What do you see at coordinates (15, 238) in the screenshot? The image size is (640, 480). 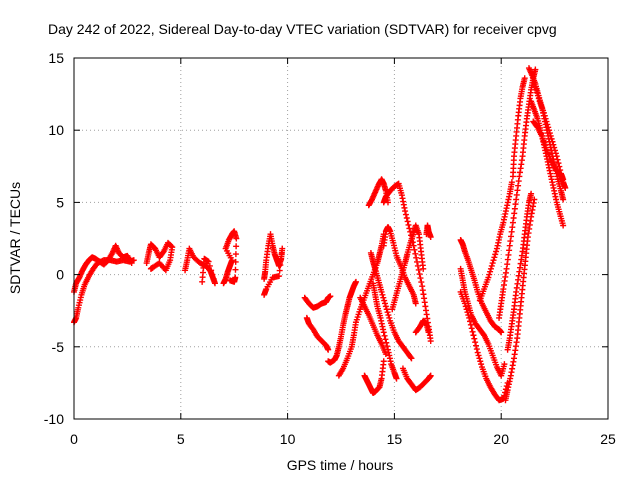 I see `y-axis-label: SDTVAR / TECUs` at bounding box center [15, 238].